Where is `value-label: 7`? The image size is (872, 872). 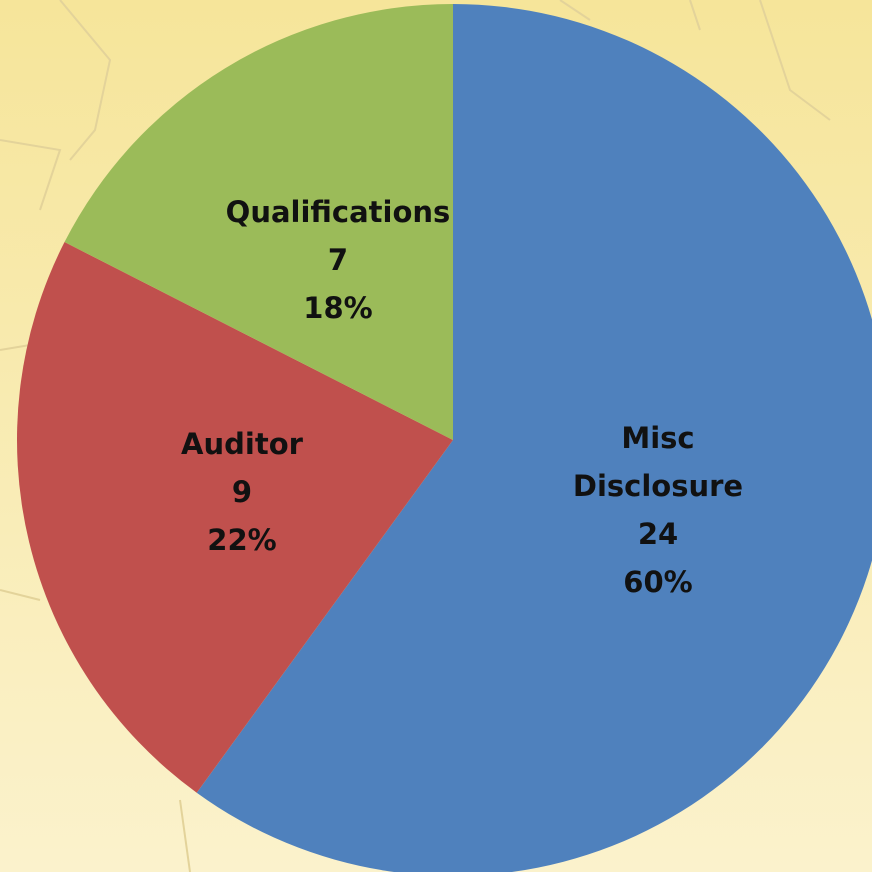 value-label: 7 is located at coordinates (338, 260).